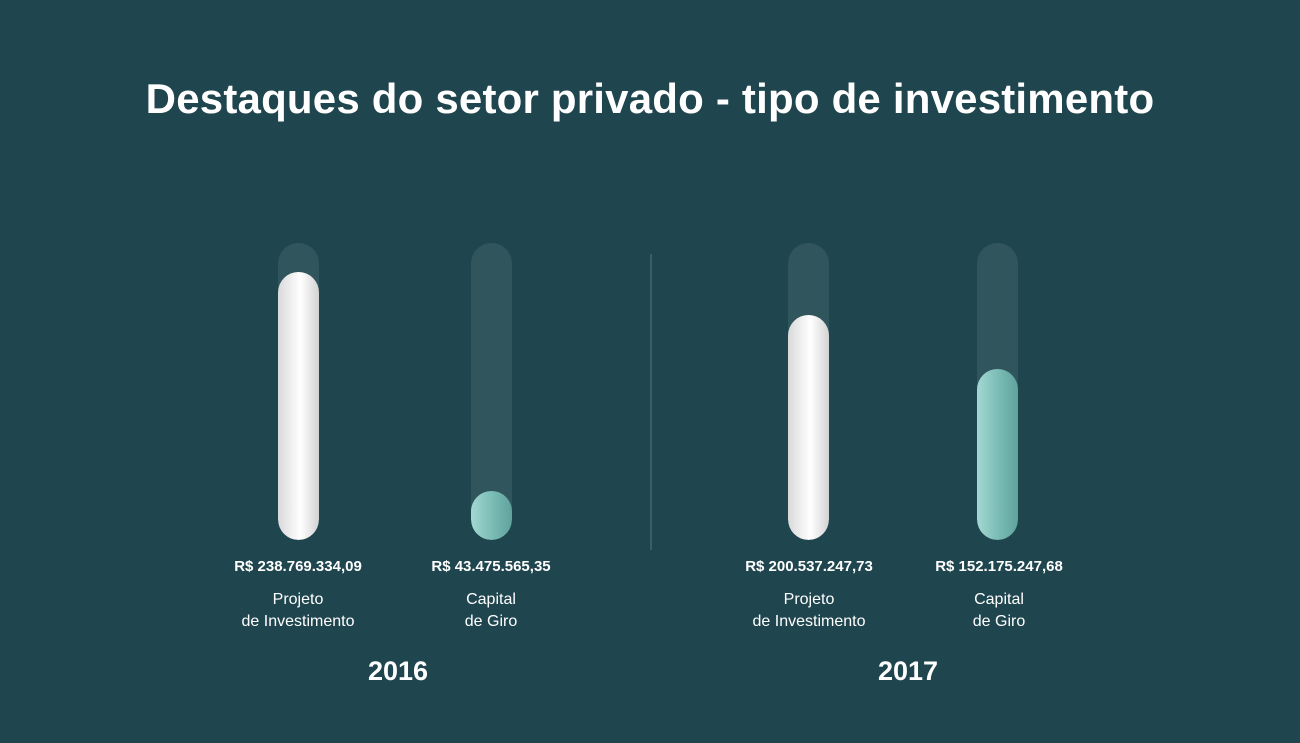 This screenshot has width=1300, height=743. Describe the element at coordinates (298, 406) in the screenshot. I see `bar-2016-projeto` at that location.